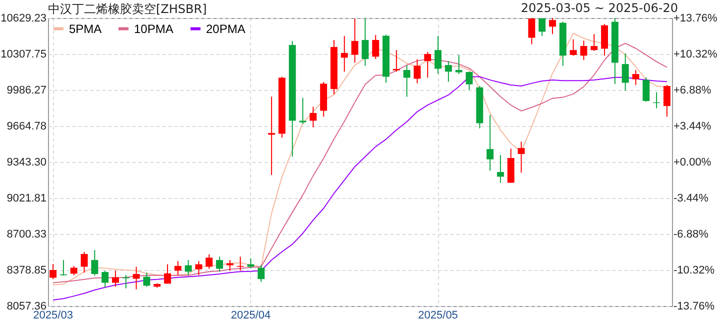  What do you see at coordinates (438, 315) in the screenshot?
I see `x-tick-label: 2025/05` at bounding box center [438, 315].